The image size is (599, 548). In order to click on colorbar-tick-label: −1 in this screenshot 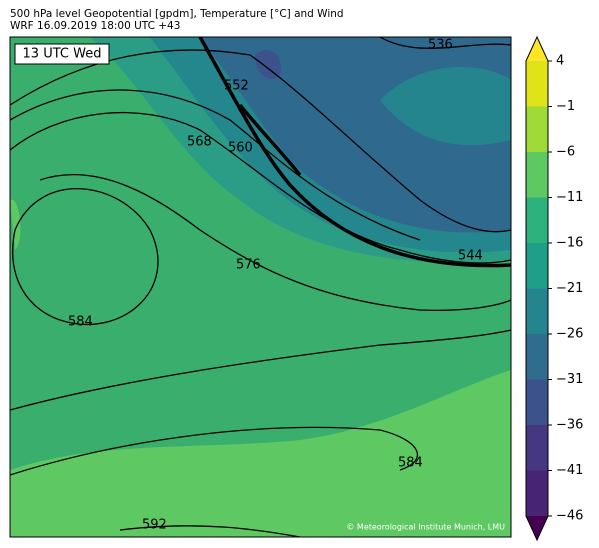, I will do `click(565, 106)`.